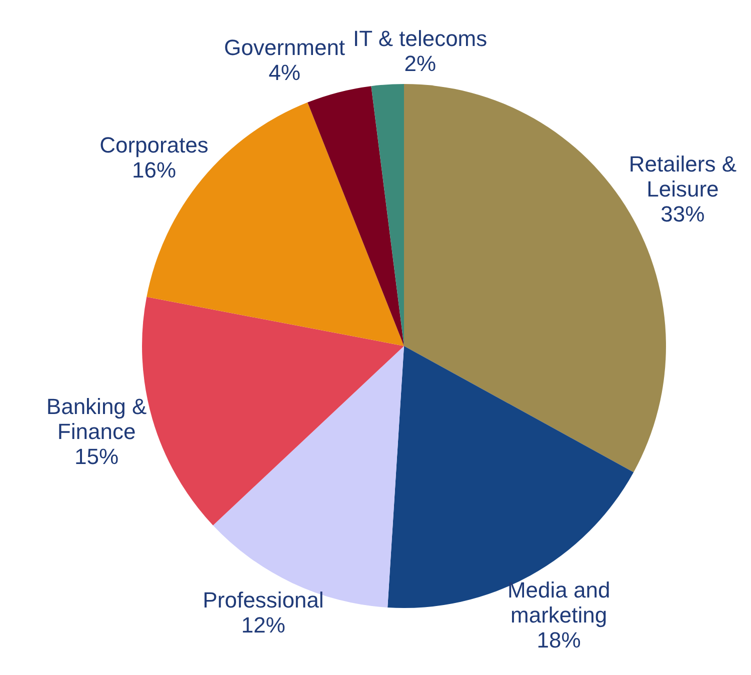 This screenshot has width=751, height=675. Describe the element at coordinates (682, 176) in the screenshot. I see `slice-label: Retailers & Leisure` at that location.